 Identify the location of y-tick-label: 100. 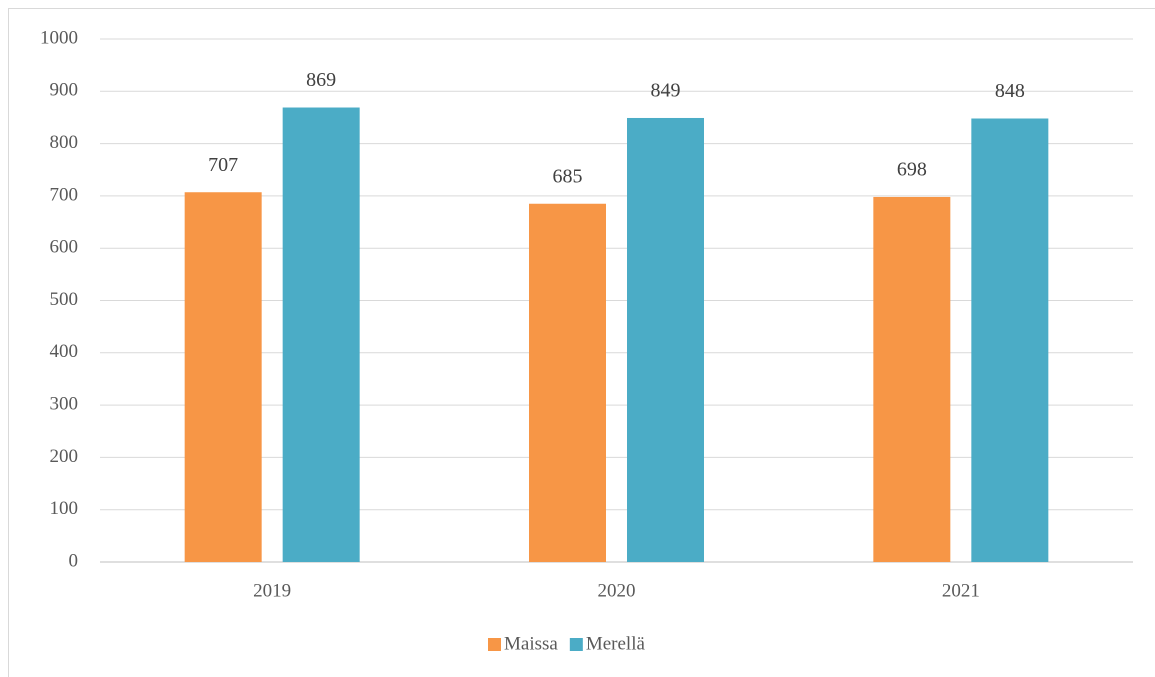
(64, 508).